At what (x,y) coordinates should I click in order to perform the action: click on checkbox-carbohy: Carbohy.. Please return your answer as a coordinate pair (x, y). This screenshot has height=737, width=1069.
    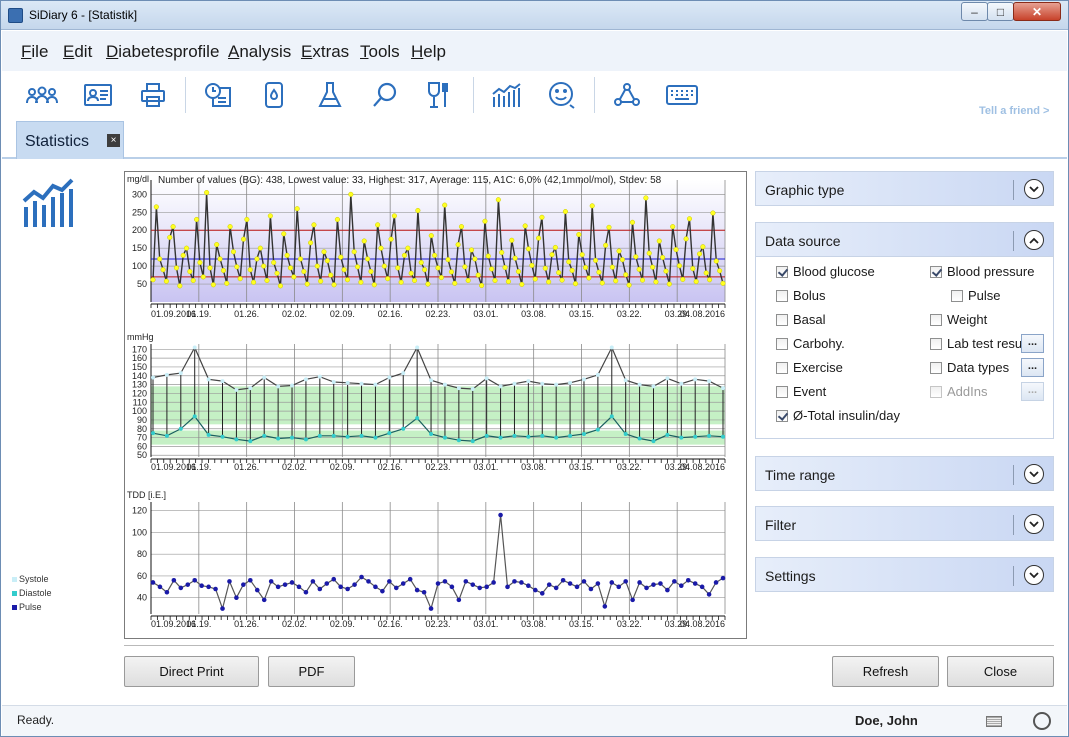
    Looking at the image, I should click on (810, 343).